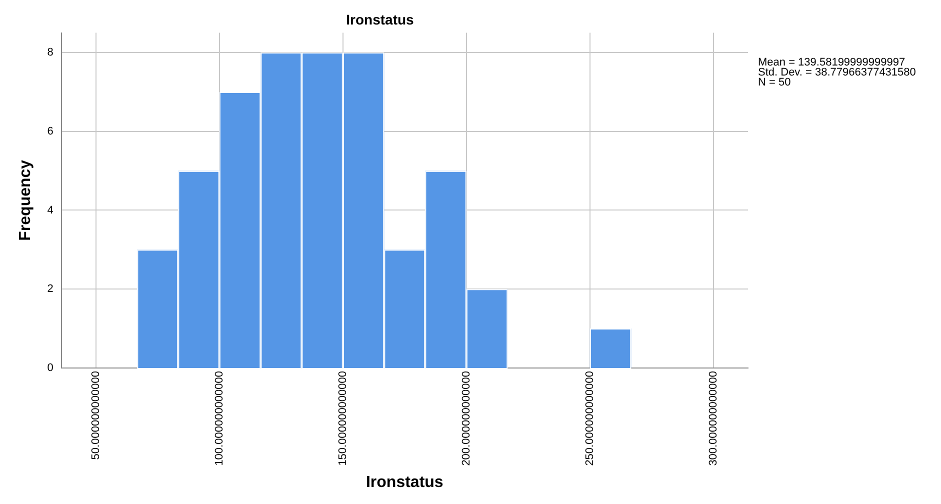  What do you see at coordinates (342, 418) in the screenshot?
I see `x-tick-label: 150.000000000000` at bounding box center [342, 418].